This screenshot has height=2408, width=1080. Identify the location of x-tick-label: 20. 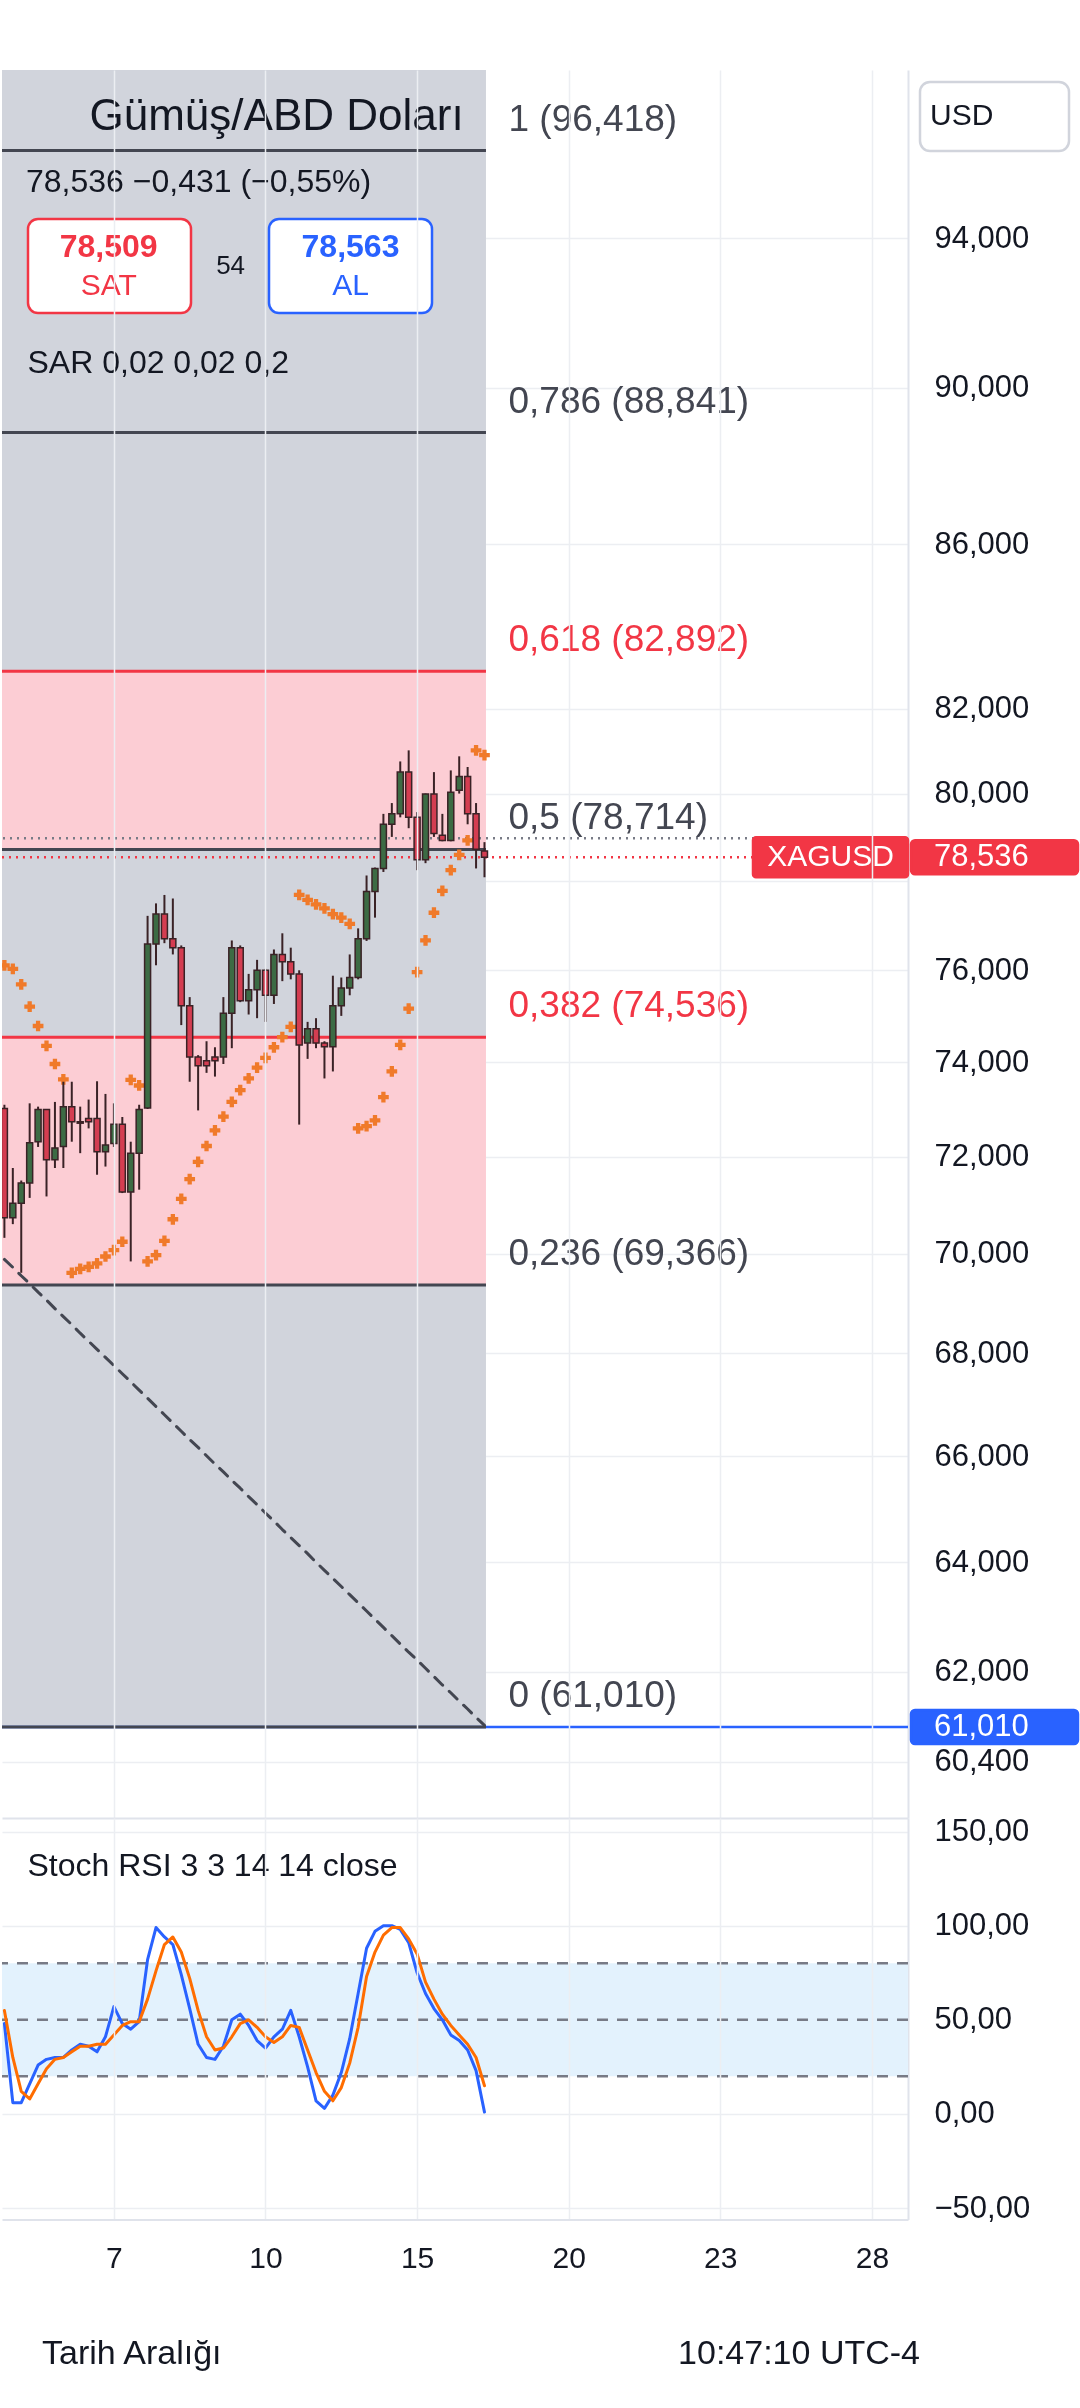
(569, 2257).